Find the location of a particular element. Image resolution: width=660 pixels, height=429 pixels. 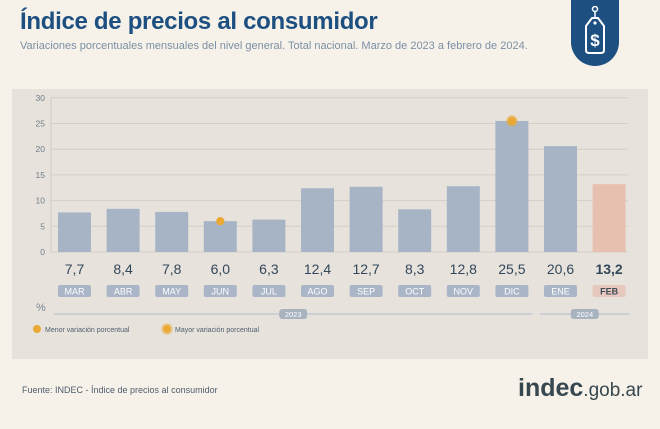

x-tick-label: ENE is located at coordinates (560, 292).